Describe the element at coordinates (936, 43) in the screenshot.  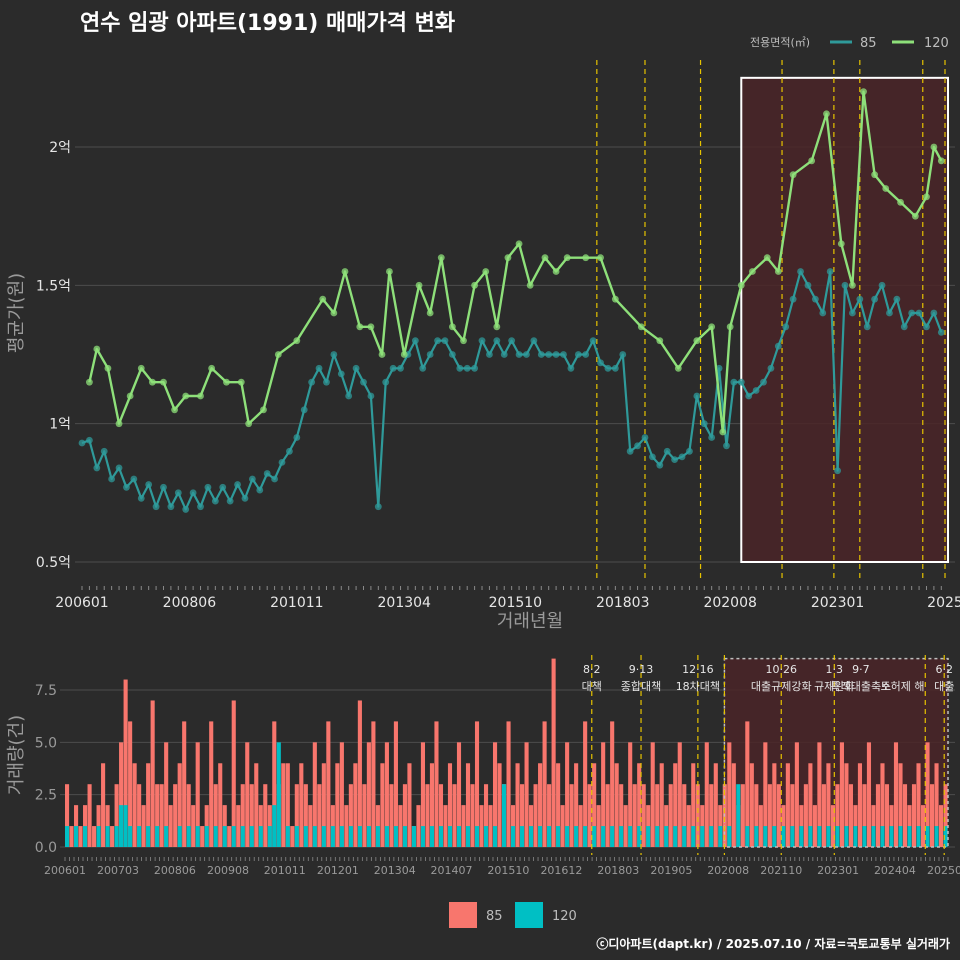
I see `legend-label-120: 120` at that location.